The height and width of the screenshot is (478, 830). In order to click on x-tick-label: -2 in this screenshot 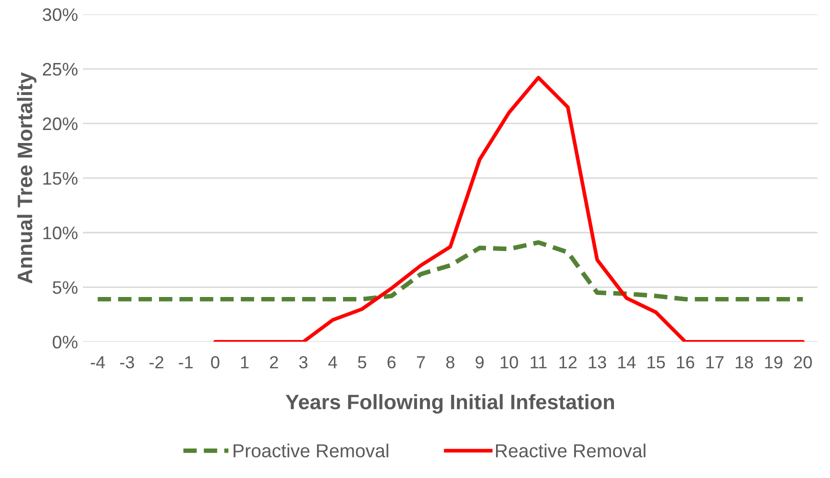, I will do `click(157, 362)`.